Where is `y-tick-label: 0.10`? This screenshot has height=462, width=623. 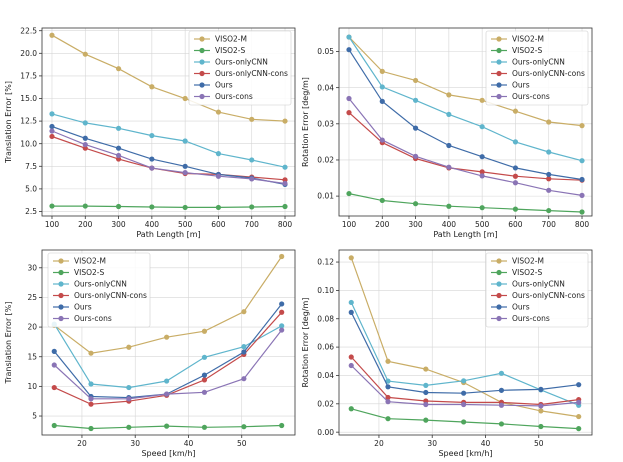
y-tick-label: 0.10 is located at coordinates (325, 290).